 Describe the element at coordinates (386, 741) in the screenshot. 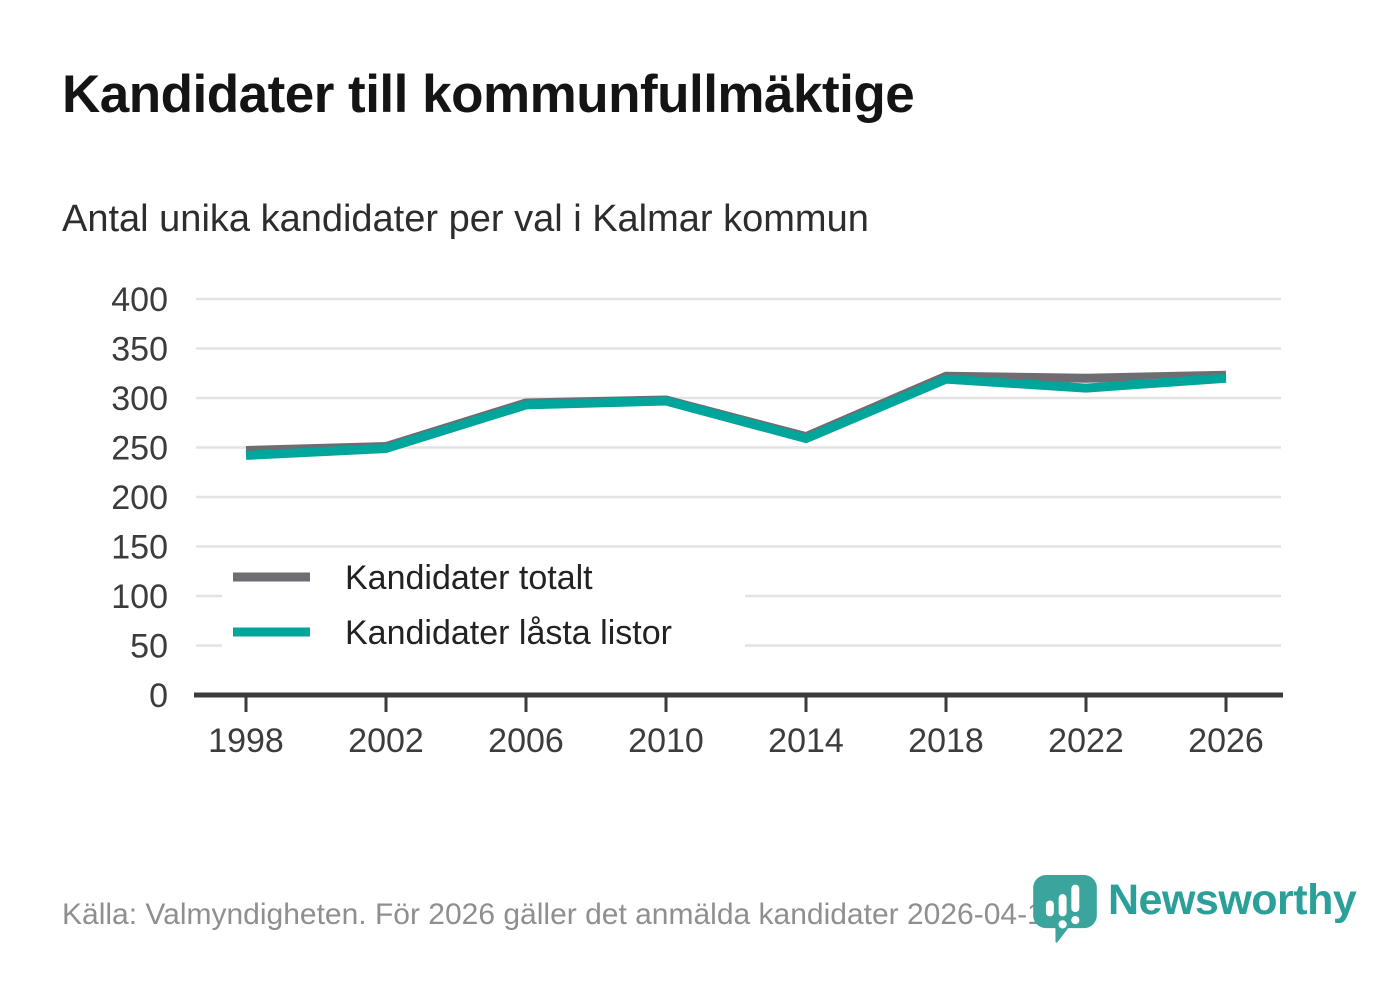

I see `x-axis-tick-label: 2002` at that location.